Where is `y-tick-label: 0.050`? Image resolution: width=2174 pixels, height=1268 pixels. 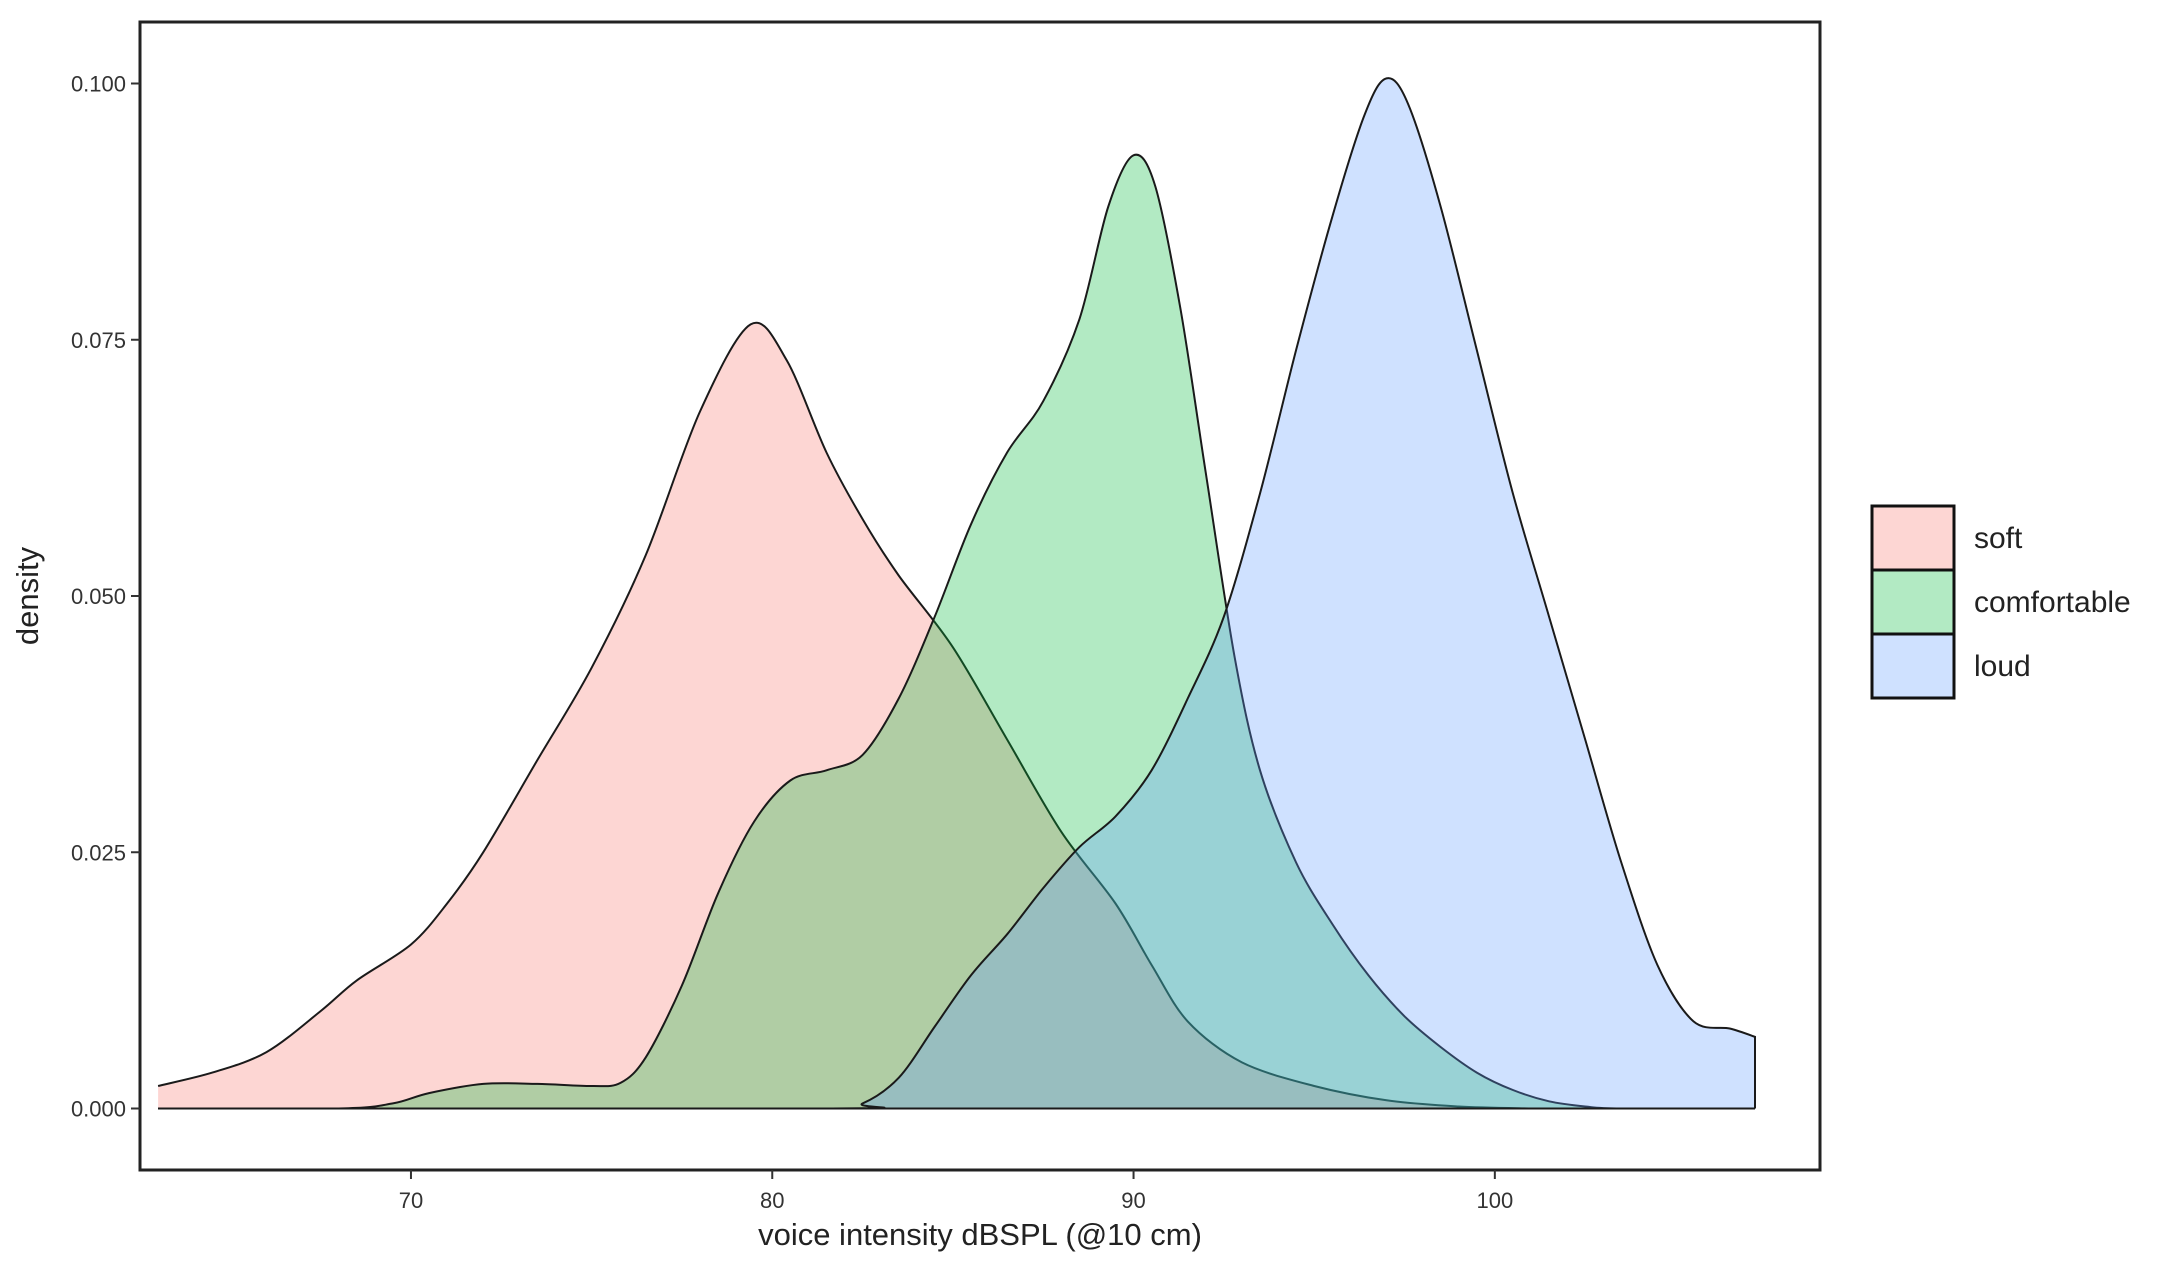
y-tick-label: 0.050 is located at coordinates (98, 596).